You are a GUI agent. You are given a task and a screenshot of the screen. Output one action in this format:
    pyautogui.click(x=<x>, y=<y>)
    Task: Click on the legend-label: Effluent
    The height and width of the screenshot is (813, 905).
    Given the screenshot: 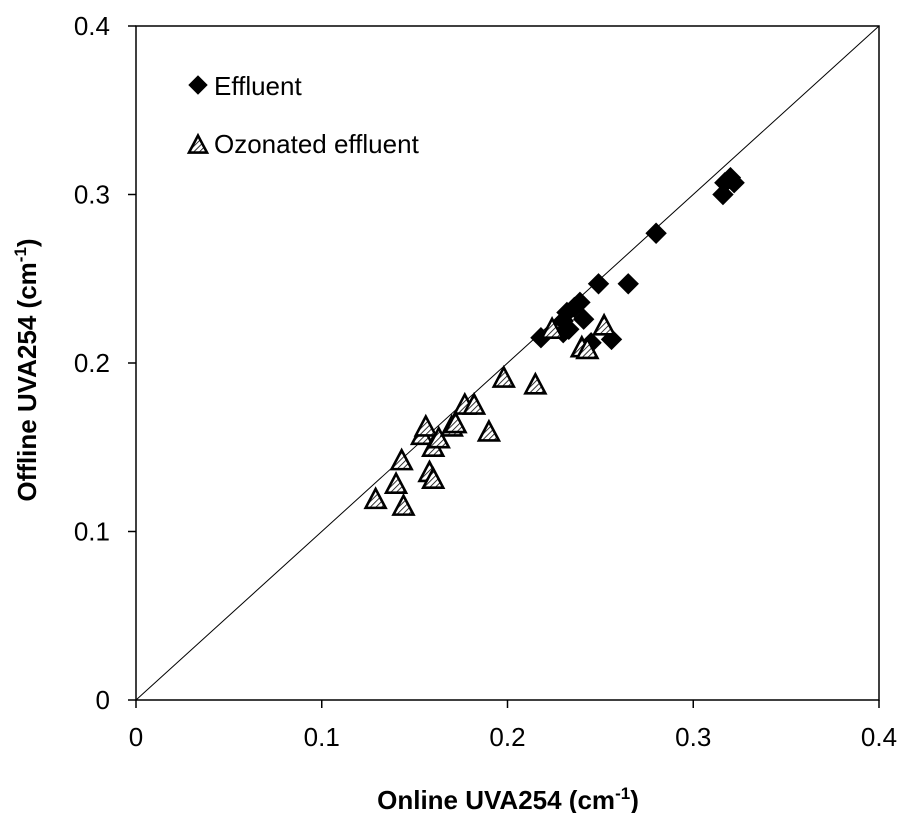 What is the action you would take?
    pyautogui.click(x=258, y=86)
    